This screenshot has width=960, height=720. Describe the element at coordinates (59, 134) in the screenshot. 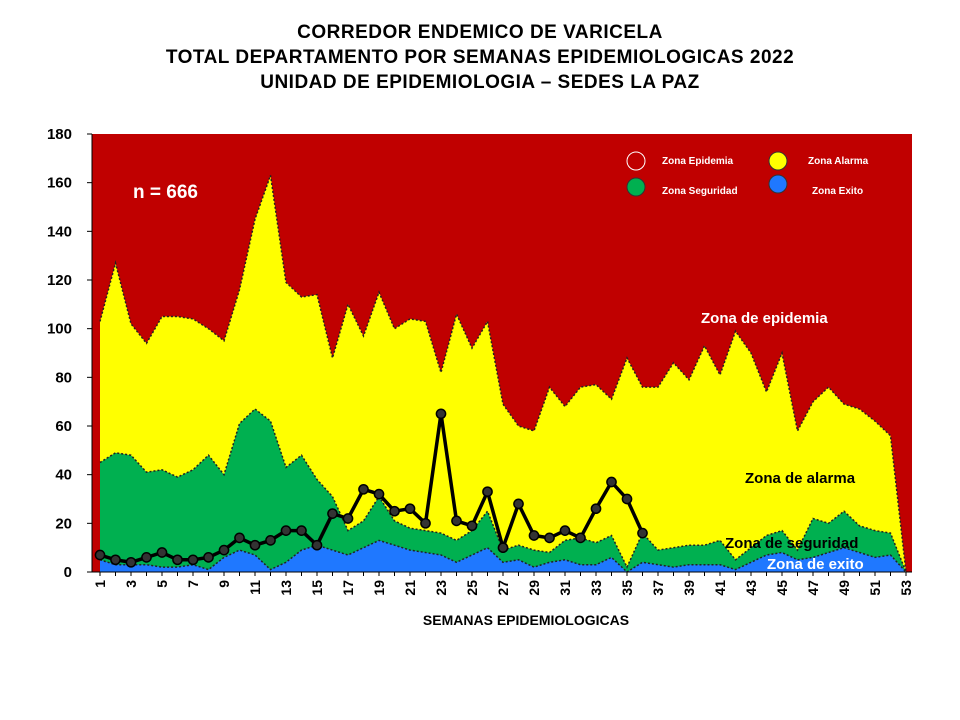

I see `y-tick-label: 180` at that location.